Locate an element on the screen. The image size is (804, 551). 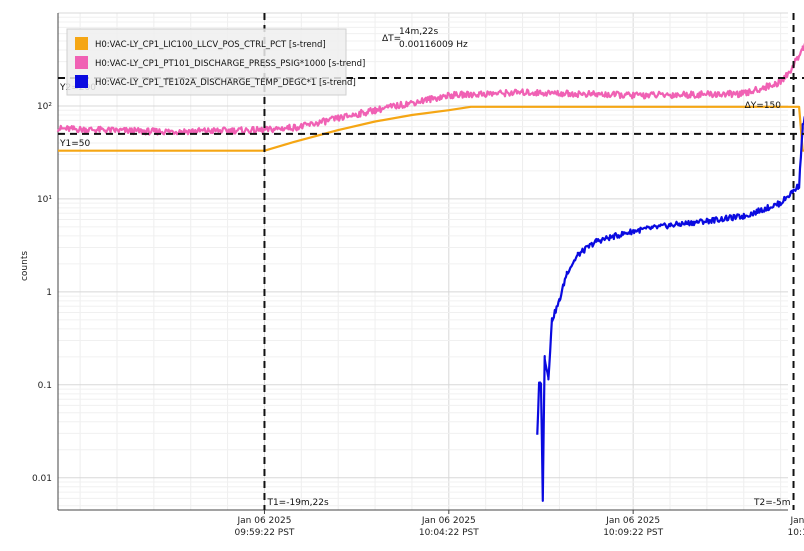
x-tick-label: 10:14:22 PST is located at coordinates (796, 533).